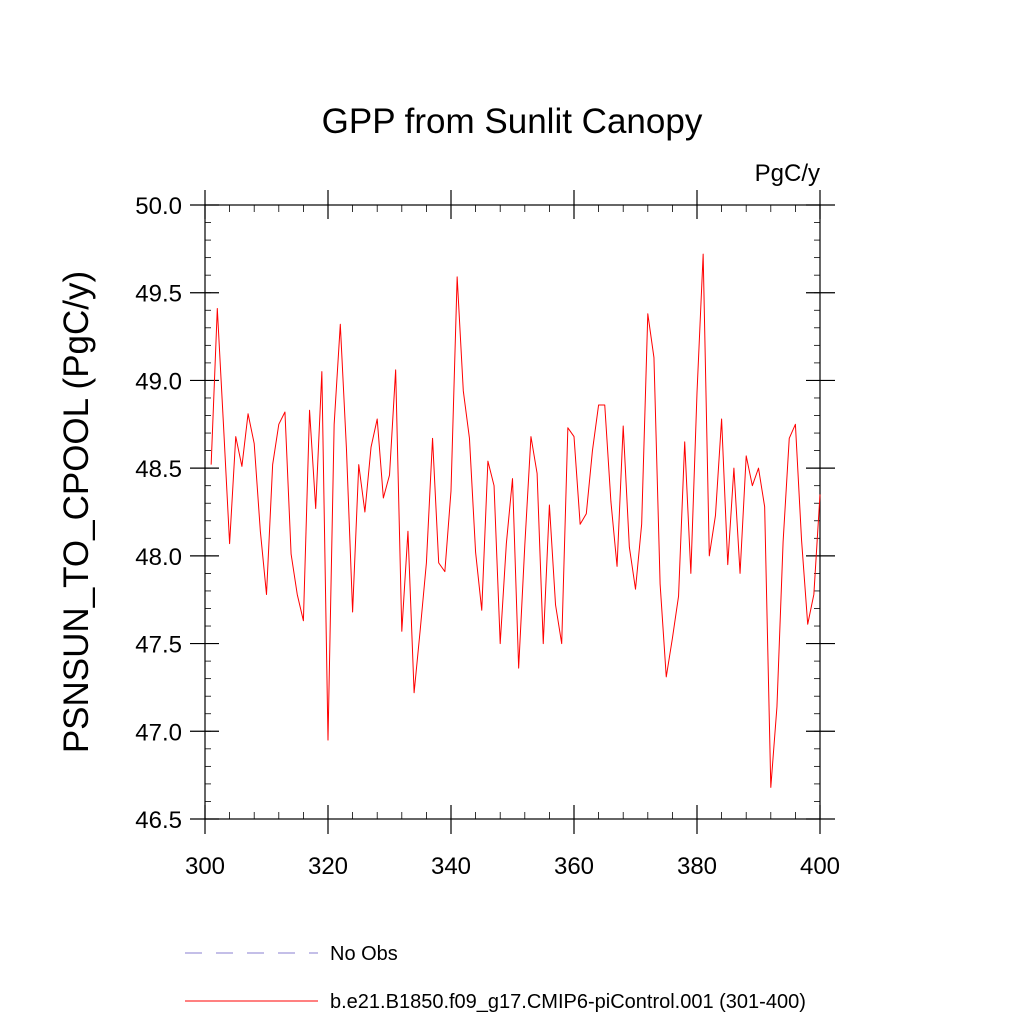  What do you see at coordinates (158, 732) in the screenshot?
I see `y-tick-label: 47.0` at bounding box center [158, 732].